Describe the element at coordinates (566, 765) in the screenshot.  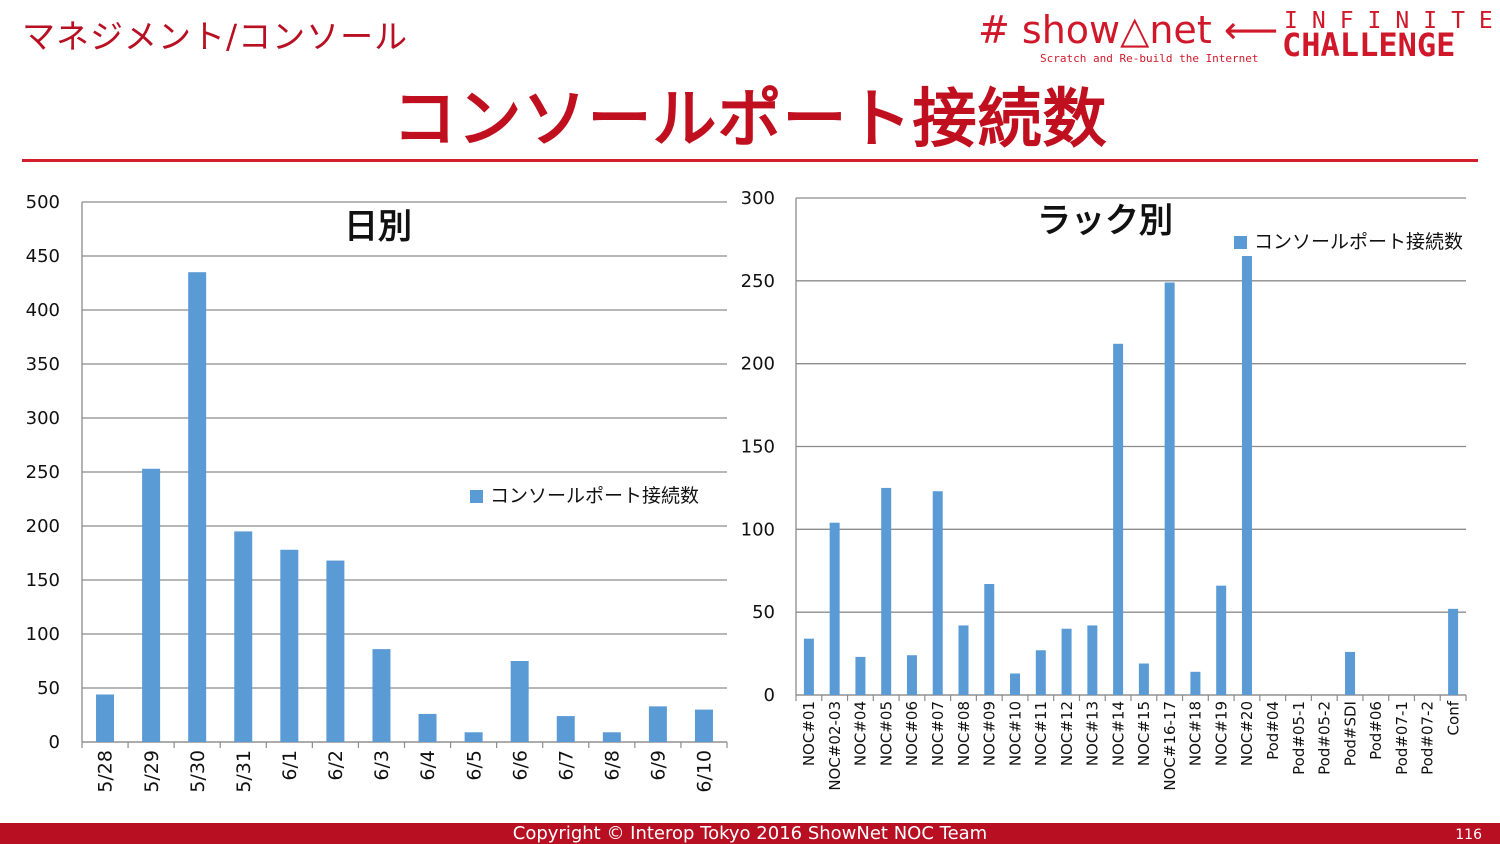
I see `x-category-label: 6/7` at that location.